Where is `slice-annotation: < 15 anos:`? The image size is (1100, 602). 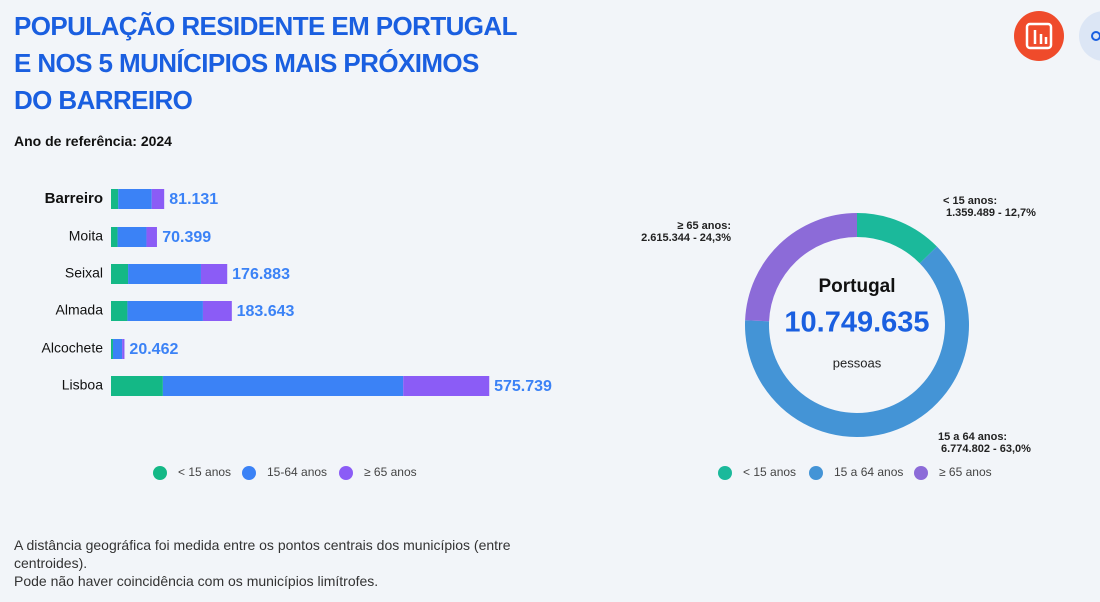 slice-annotation: < 15 anos: is located at coordinates (970, 201).